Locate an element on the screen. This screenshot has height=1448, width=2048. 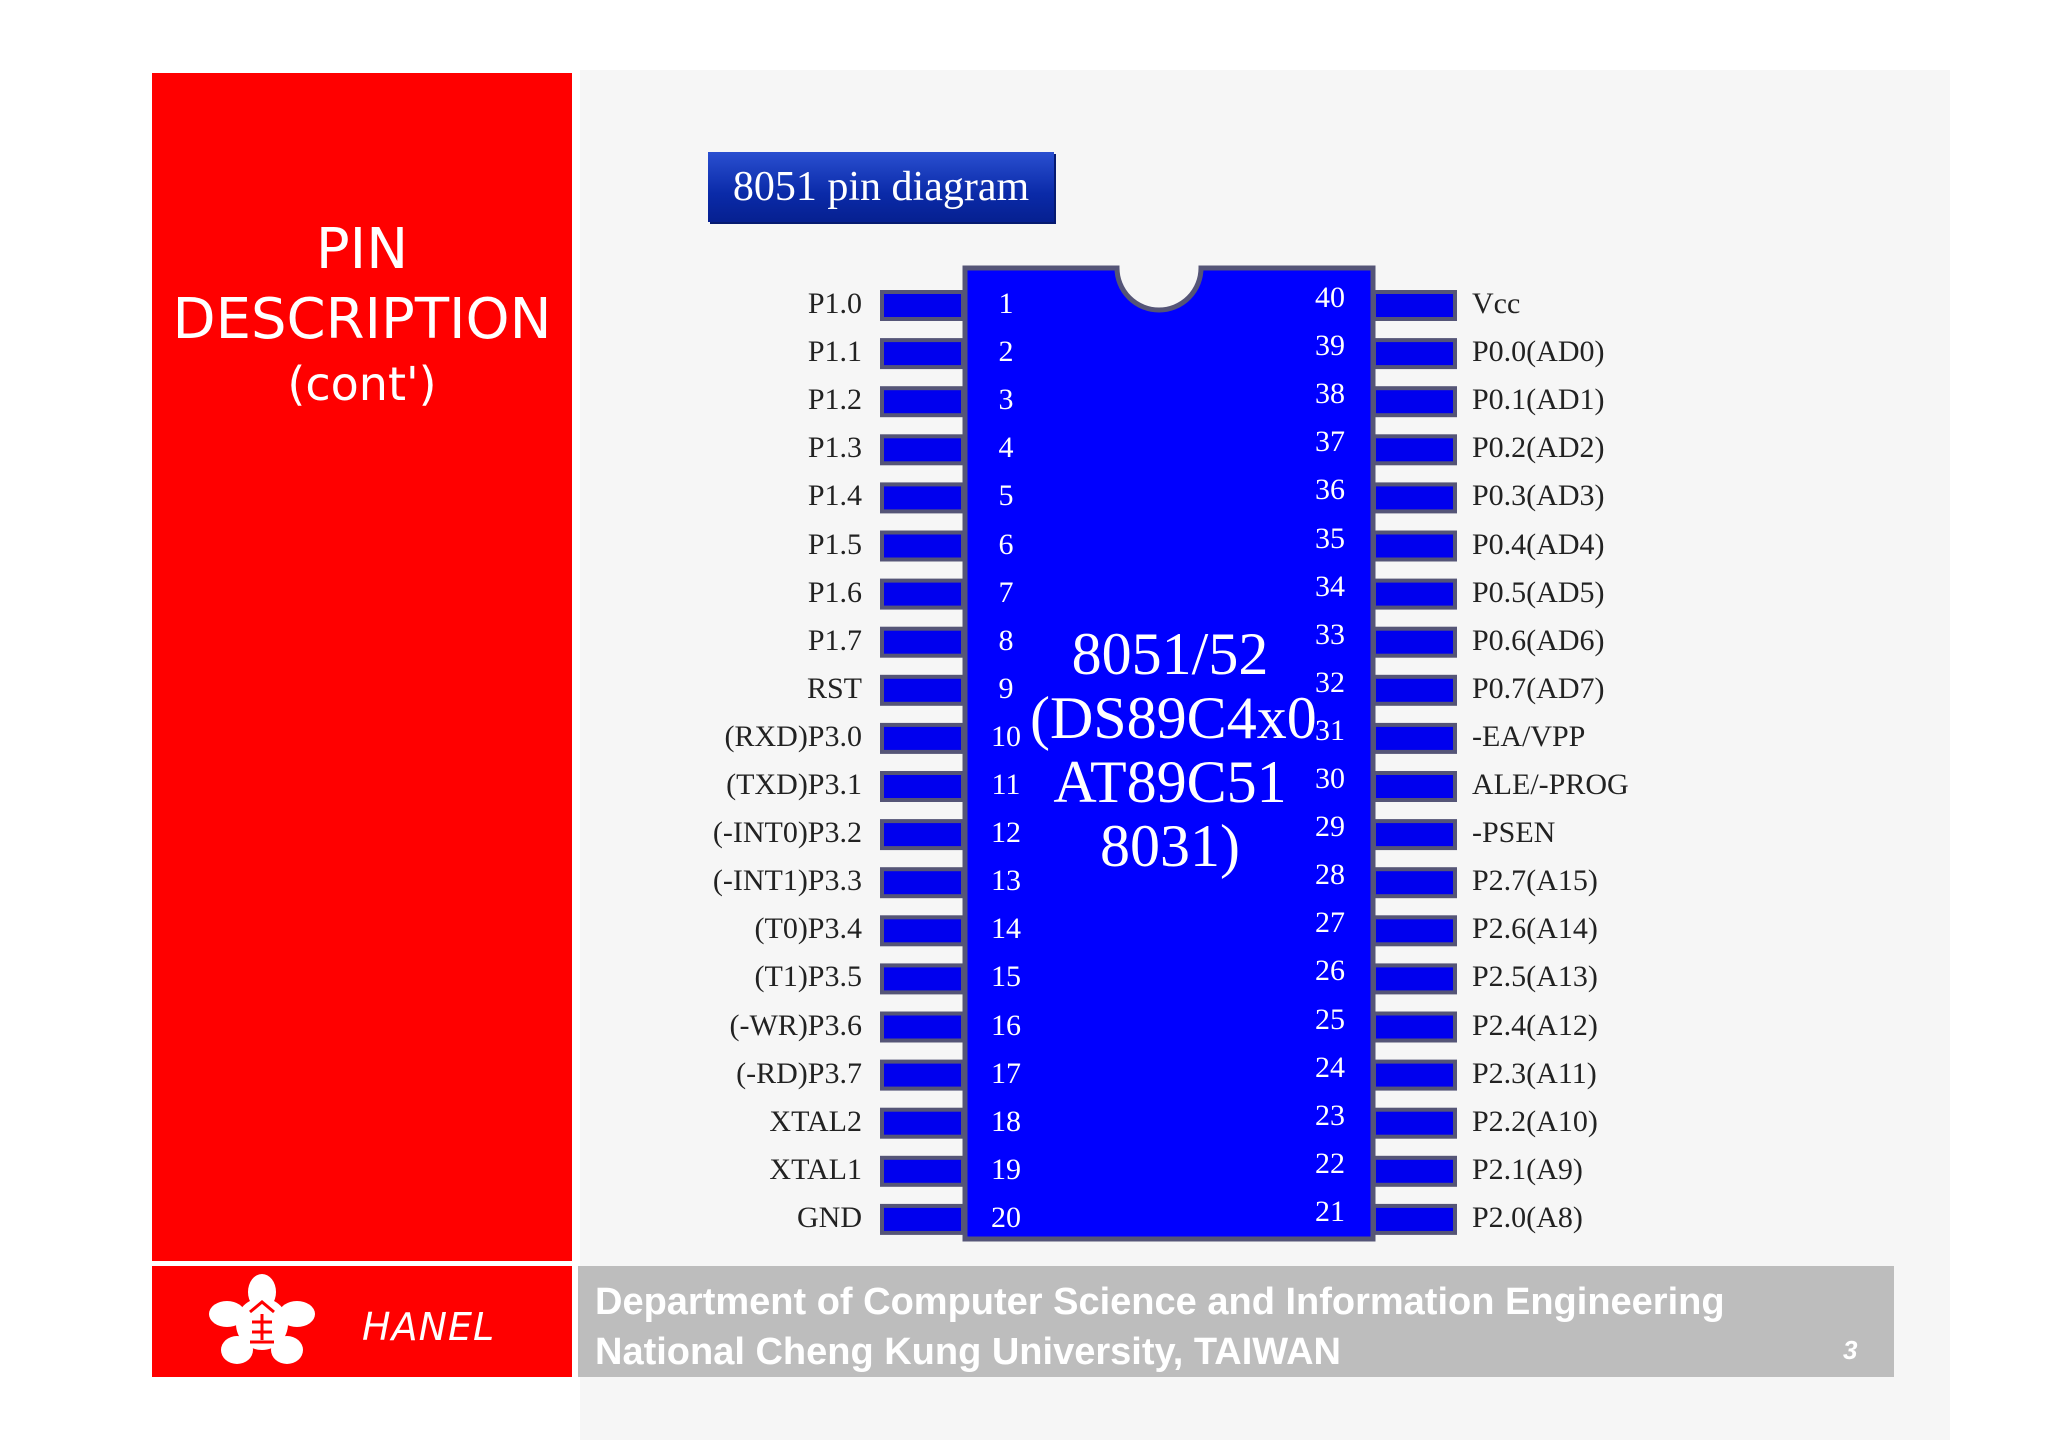
pin-number: 39 is located at coordinates (1330, 346).